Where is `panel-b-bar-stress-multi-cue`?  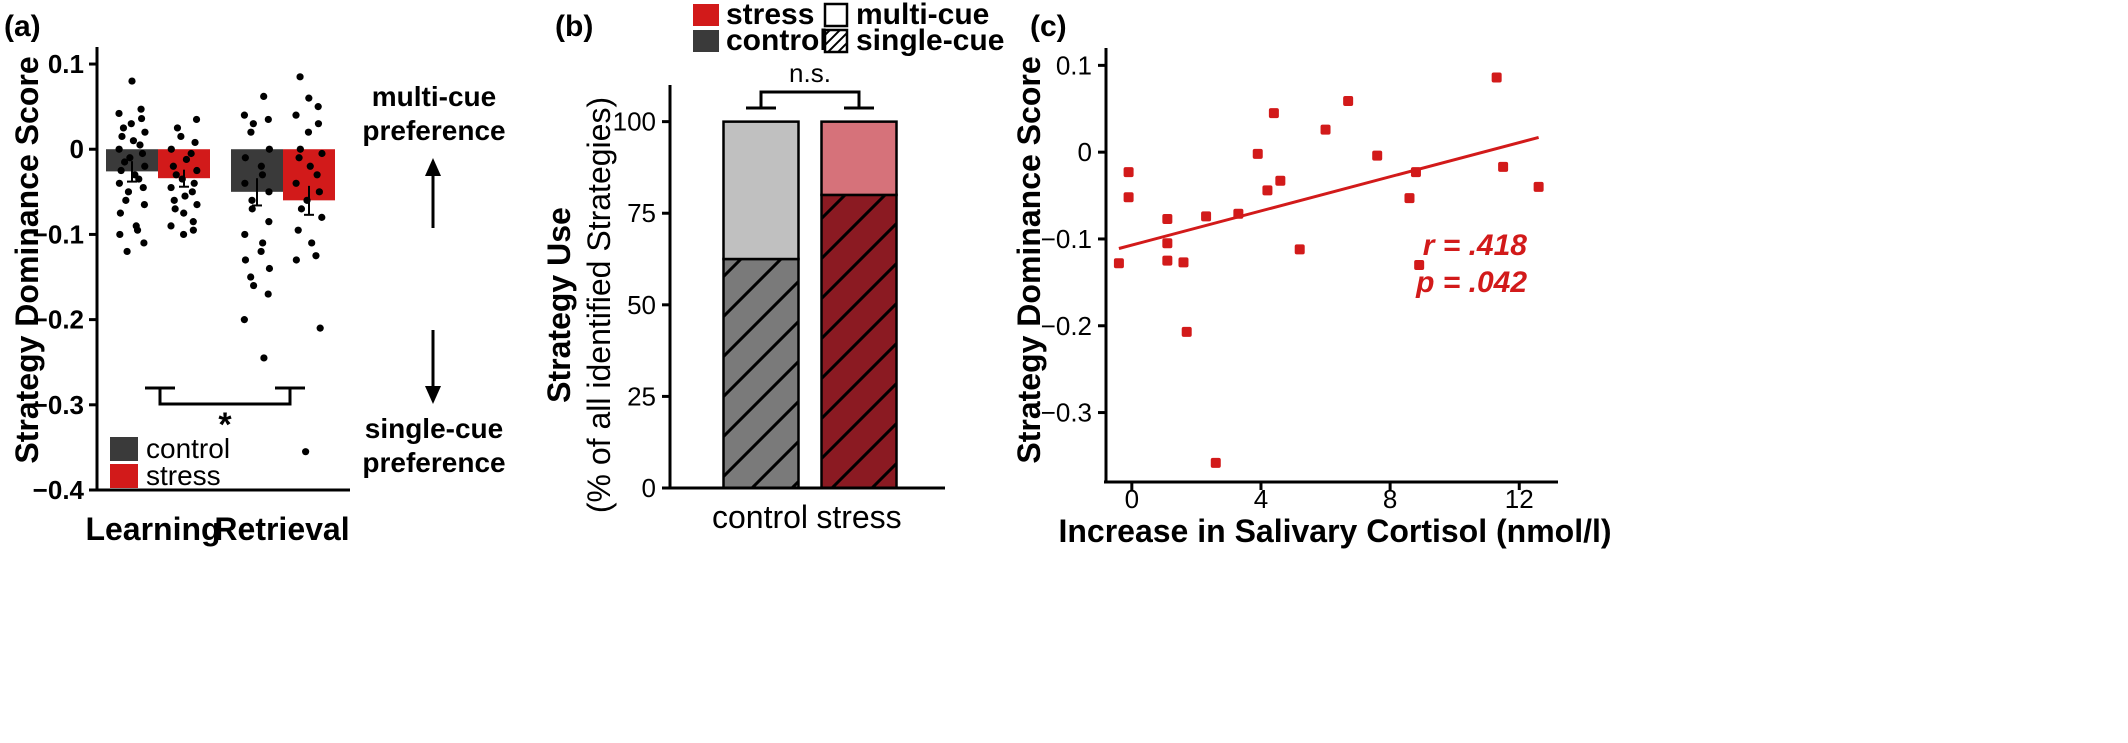
panel-b-bar-stress-multi-cue is located at coordinates (859, 158).